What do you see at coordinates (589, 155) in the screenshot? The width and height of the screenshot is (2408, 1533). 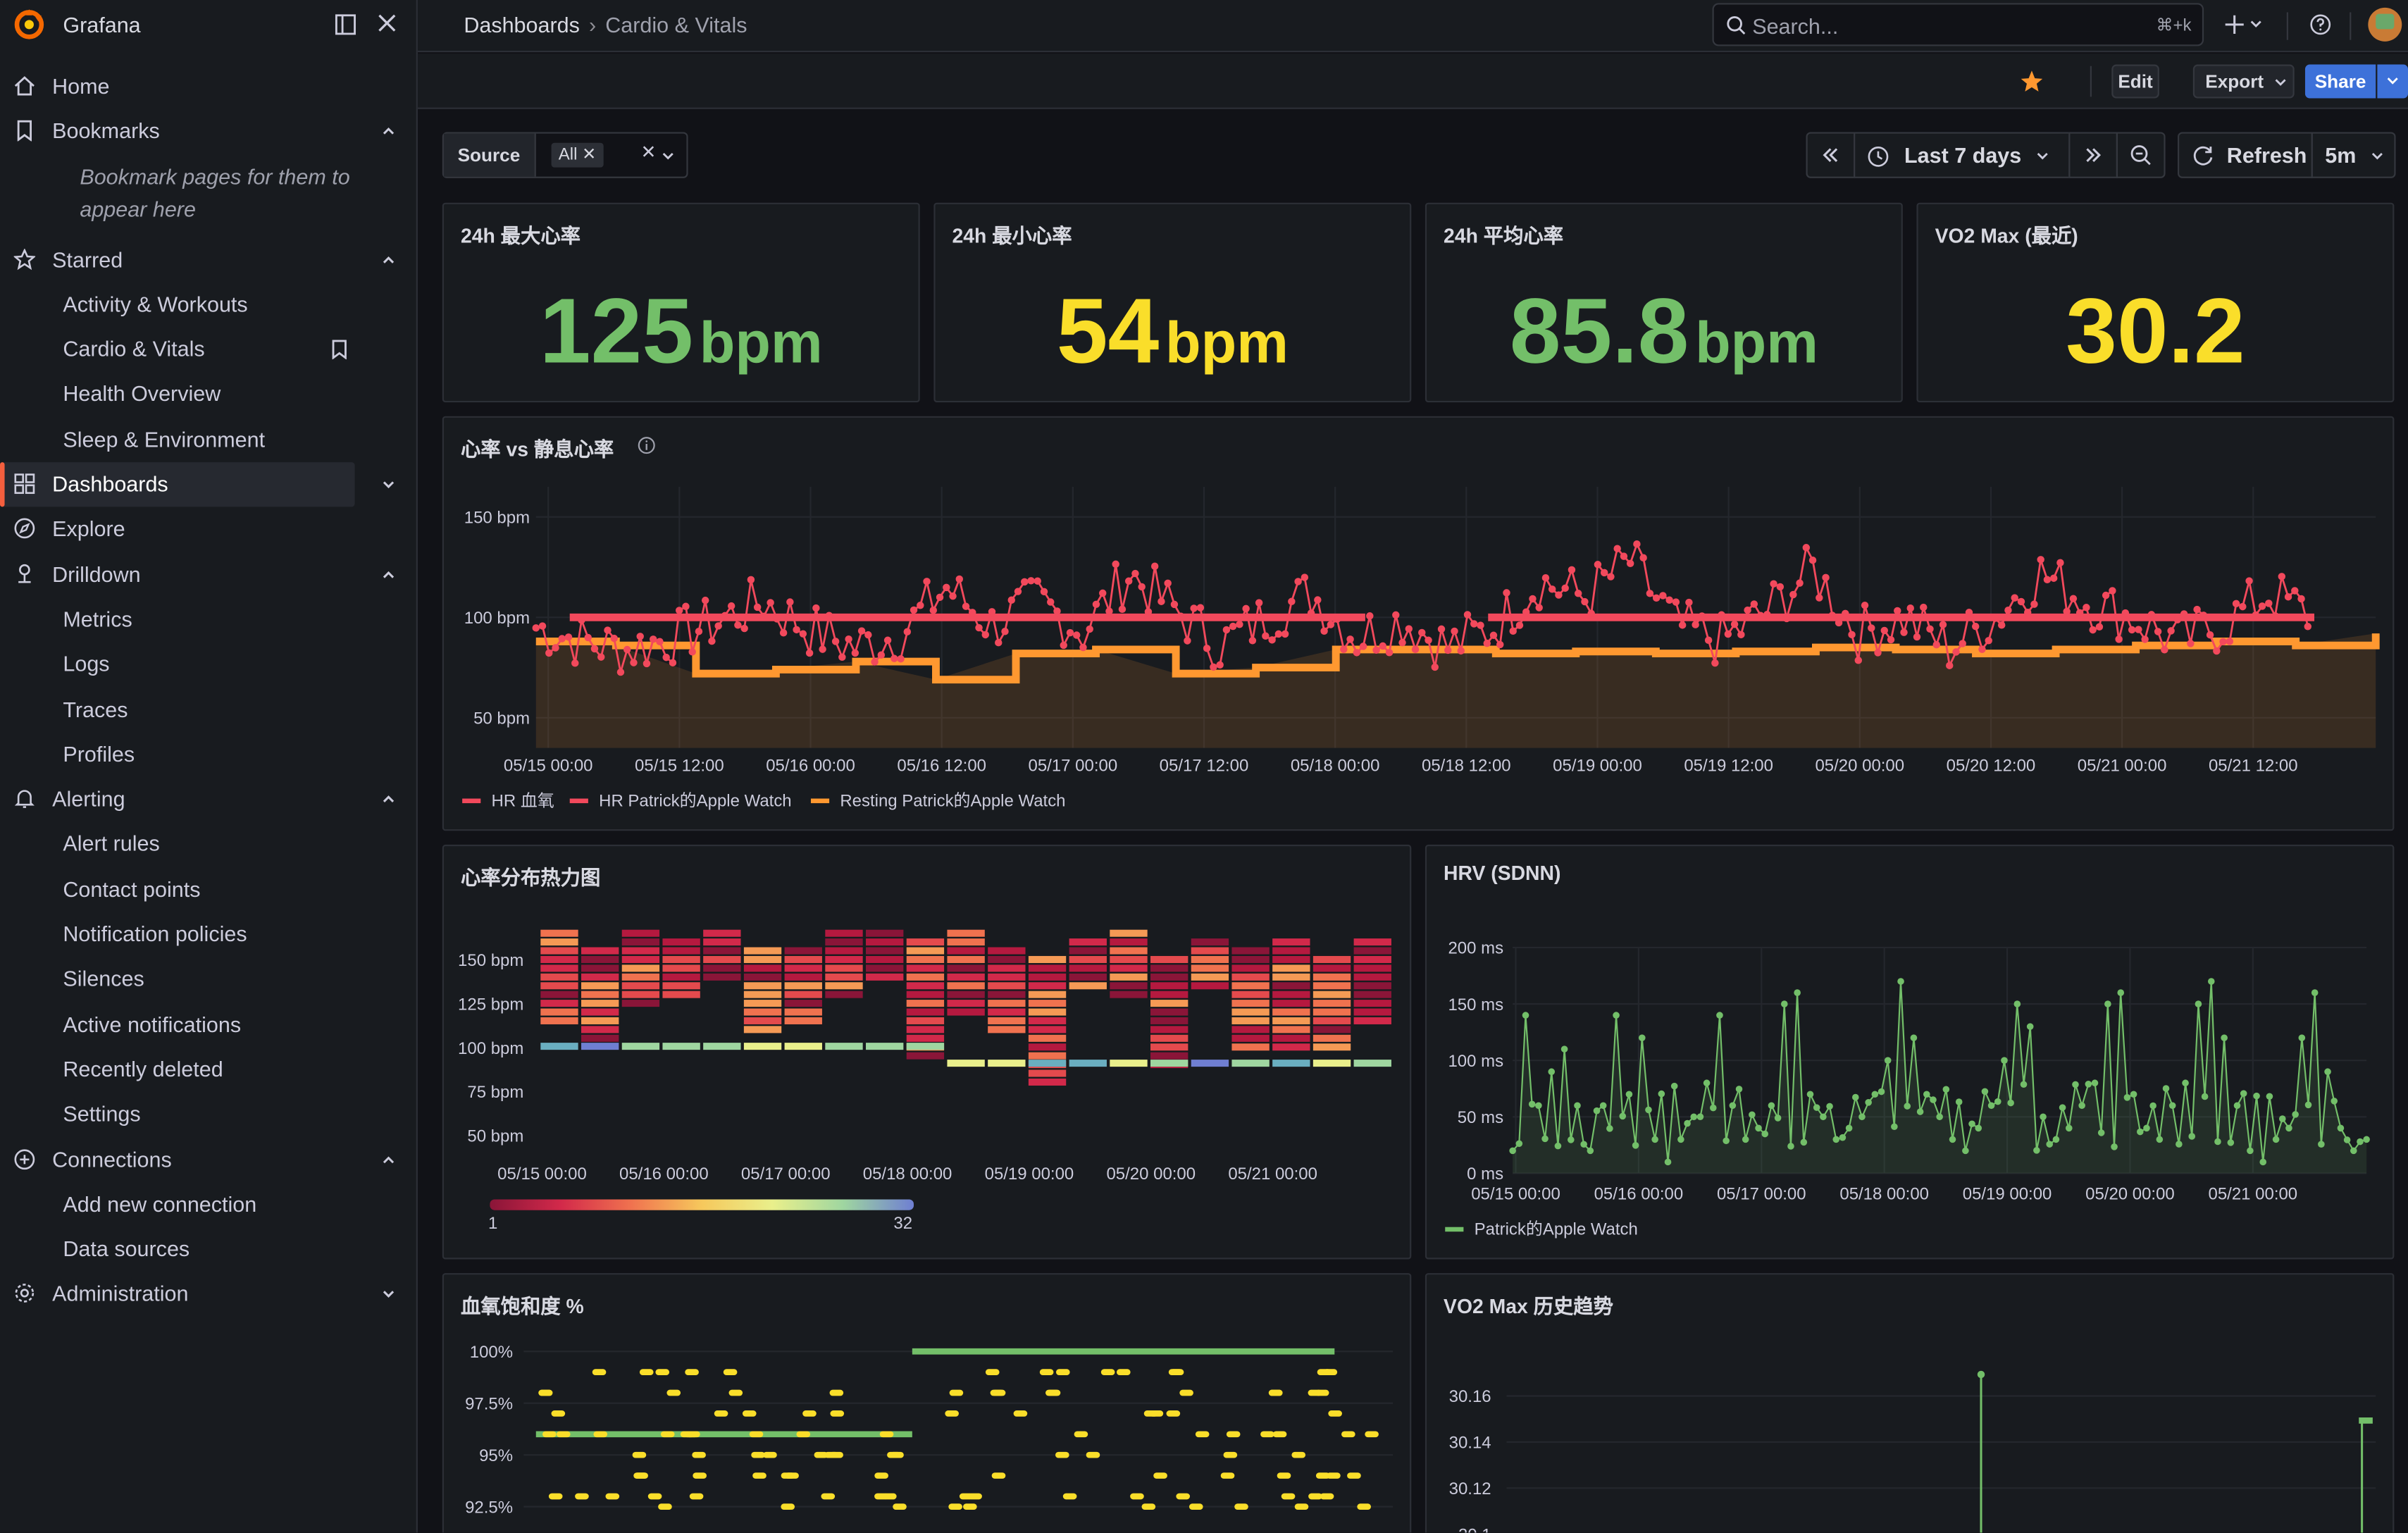 I see `remove-icon: ✕` at bounding box center [589, 155].